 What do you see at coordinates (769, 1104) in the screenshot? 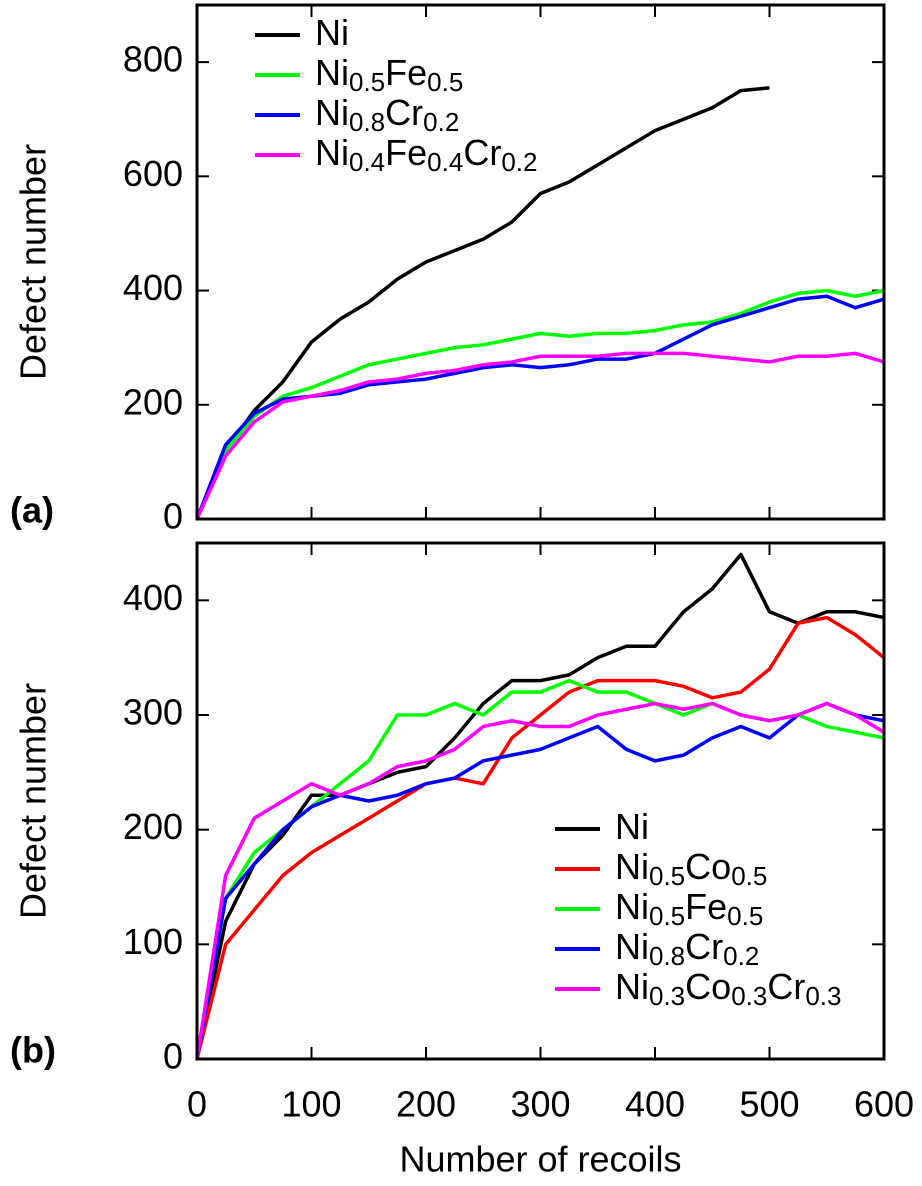
I see `x-tick-label: 500` at bounding box center [769, 1104].